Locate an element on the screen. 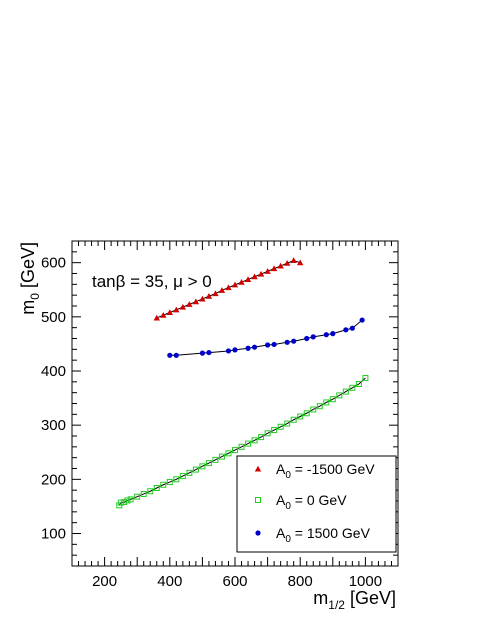  x-axis-label: m1/2 [GeV] is located at coordinates (354, 600).